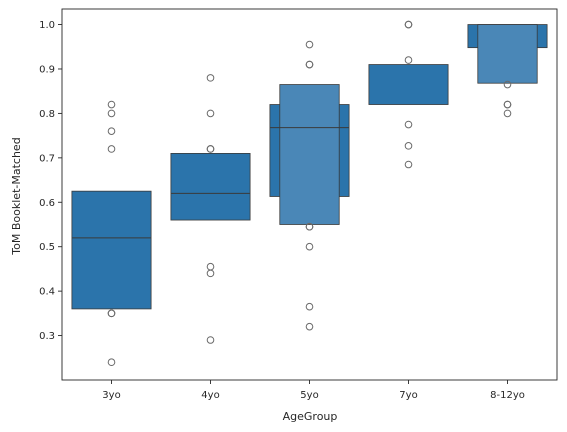 The image size is (567, 432). I want to click on y-axis-label: ToM Booklet-Matched, so click(16, 196).